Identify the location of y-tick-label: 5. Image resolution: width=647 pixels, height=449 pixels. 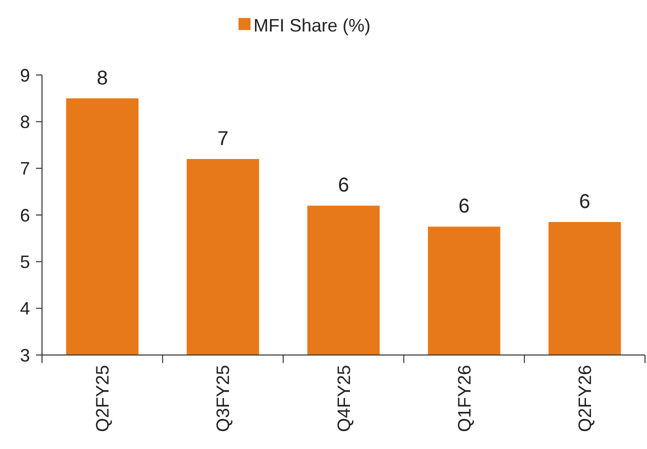
(25, 262).